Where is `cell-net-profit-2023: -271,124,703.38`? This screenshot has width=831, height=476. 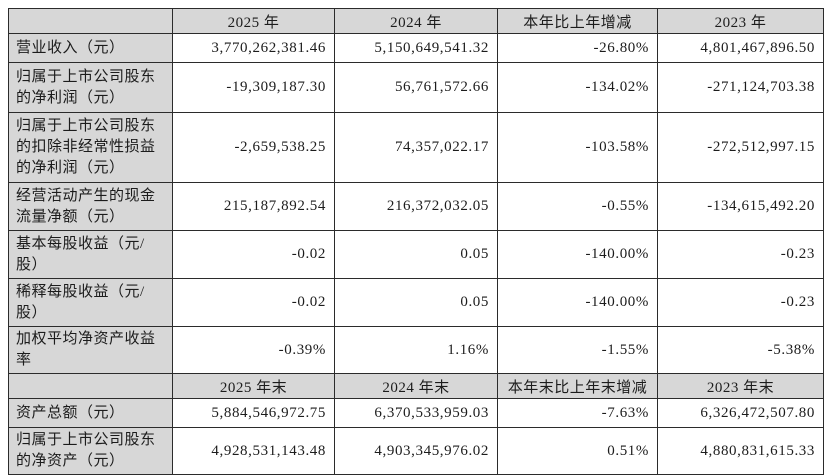
cell-net-profit-2023: -271,124,703.38 is located at coordinates (740, 87).